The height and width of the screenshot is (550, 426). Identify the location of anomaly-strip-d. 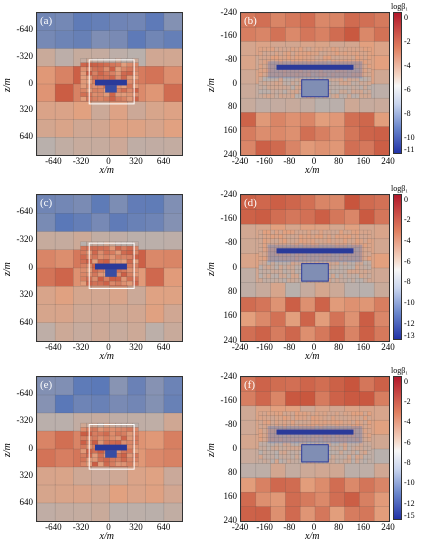
(315, 251).